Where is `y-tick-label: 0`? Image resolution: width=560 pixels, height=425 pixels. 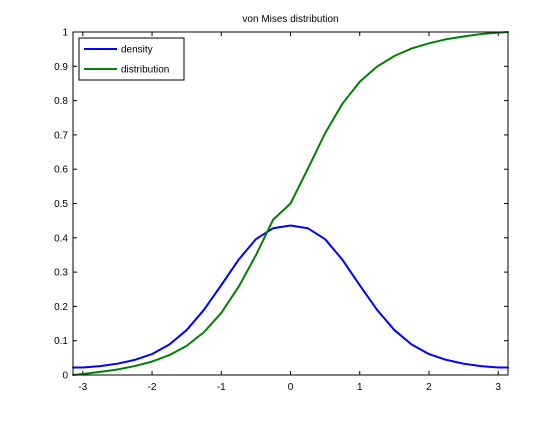 y-tick-label: 0 is located at coordinates (65, 376).